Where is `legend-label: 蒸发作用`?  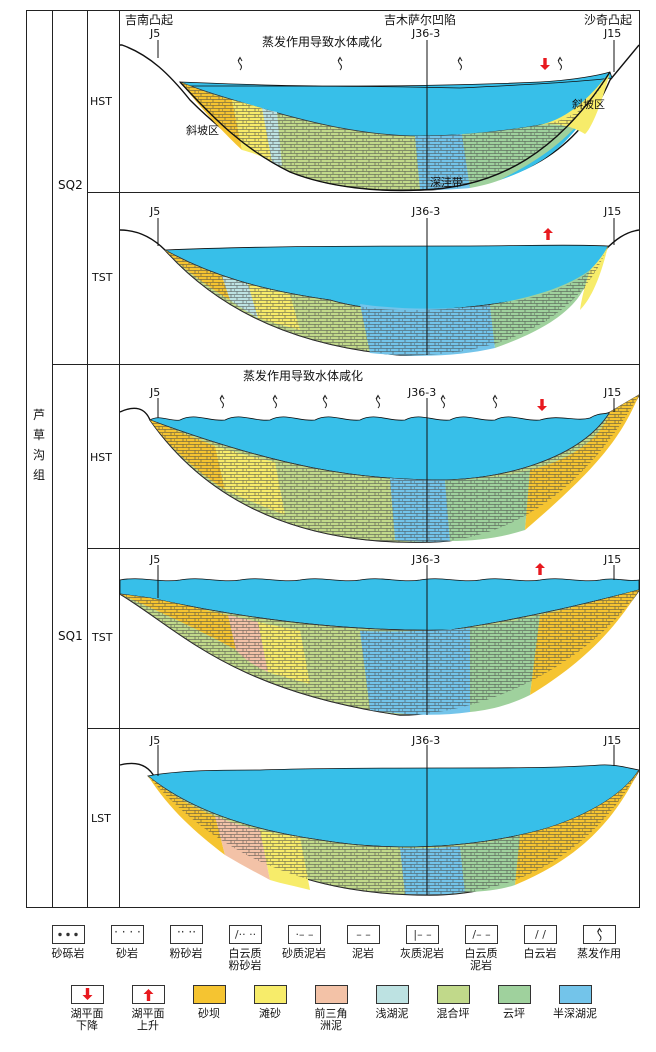 legend-label: 蒸发作用 is located at coordinates (599, 953).